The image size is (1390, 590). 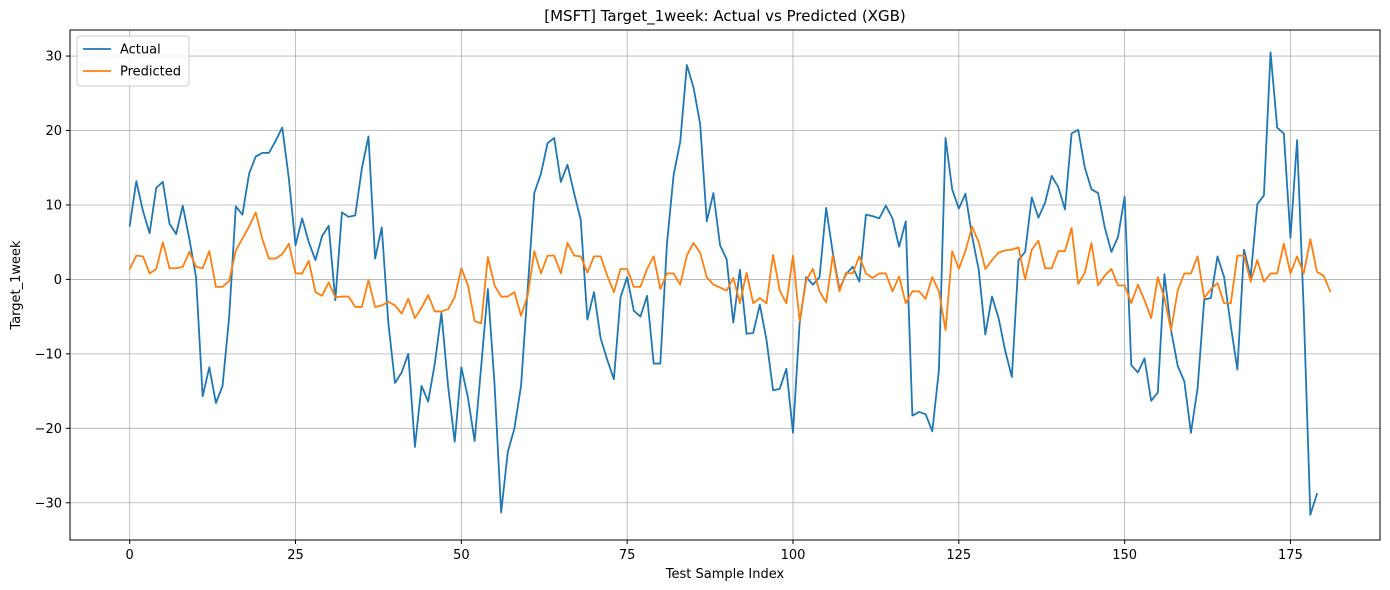 What do you see at coordinates (1124, 555) in the screenshot?
I see `x-tick-label: 150` at bounding box center [1124, 555].